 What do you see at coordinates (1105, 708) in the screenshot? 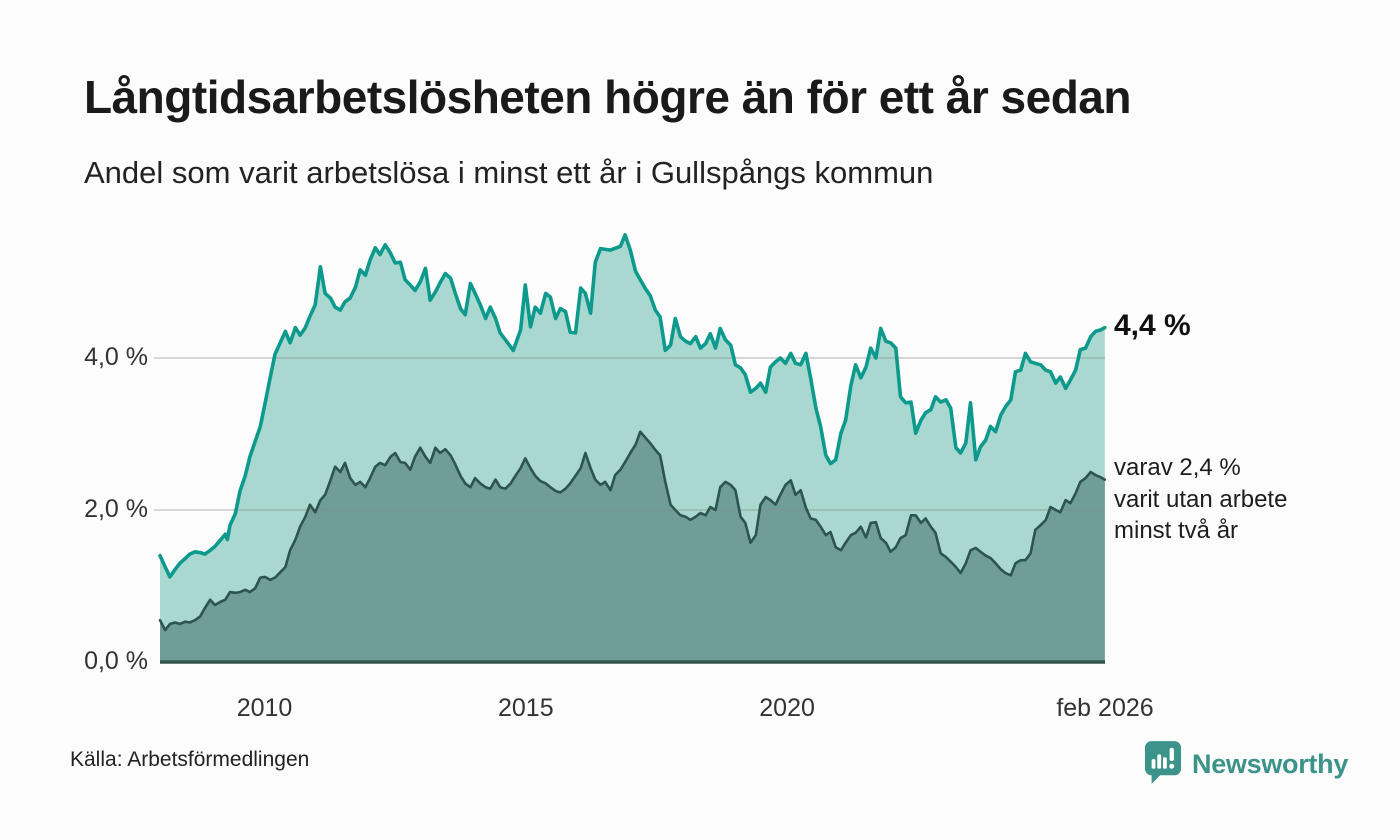
I see `x-tick-label: feb 2026` at bounding box center [1105, 708].